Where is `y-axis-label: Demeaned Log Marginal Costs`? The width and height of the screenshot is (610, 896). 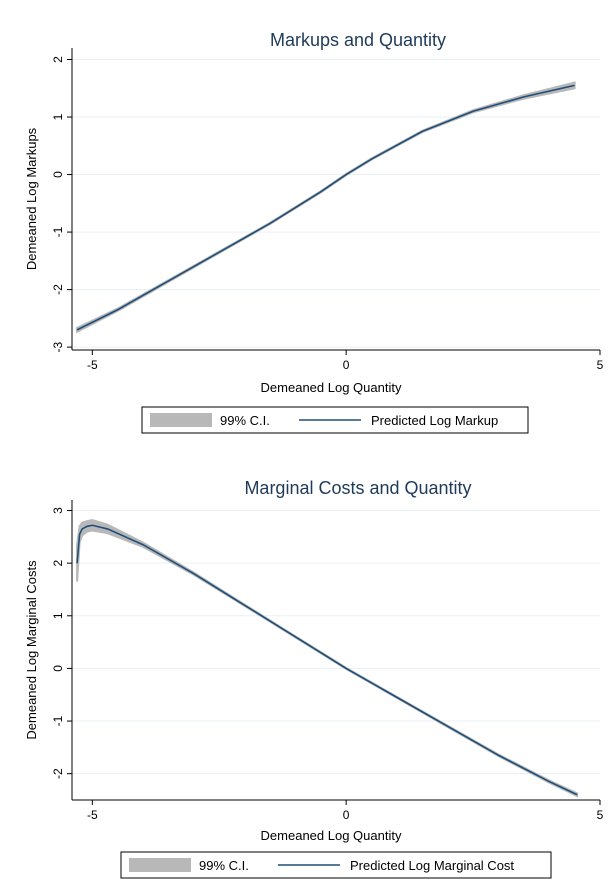 y-axis-label: Demeaned Log Marginal Costs is located at coordinates (31, 650).